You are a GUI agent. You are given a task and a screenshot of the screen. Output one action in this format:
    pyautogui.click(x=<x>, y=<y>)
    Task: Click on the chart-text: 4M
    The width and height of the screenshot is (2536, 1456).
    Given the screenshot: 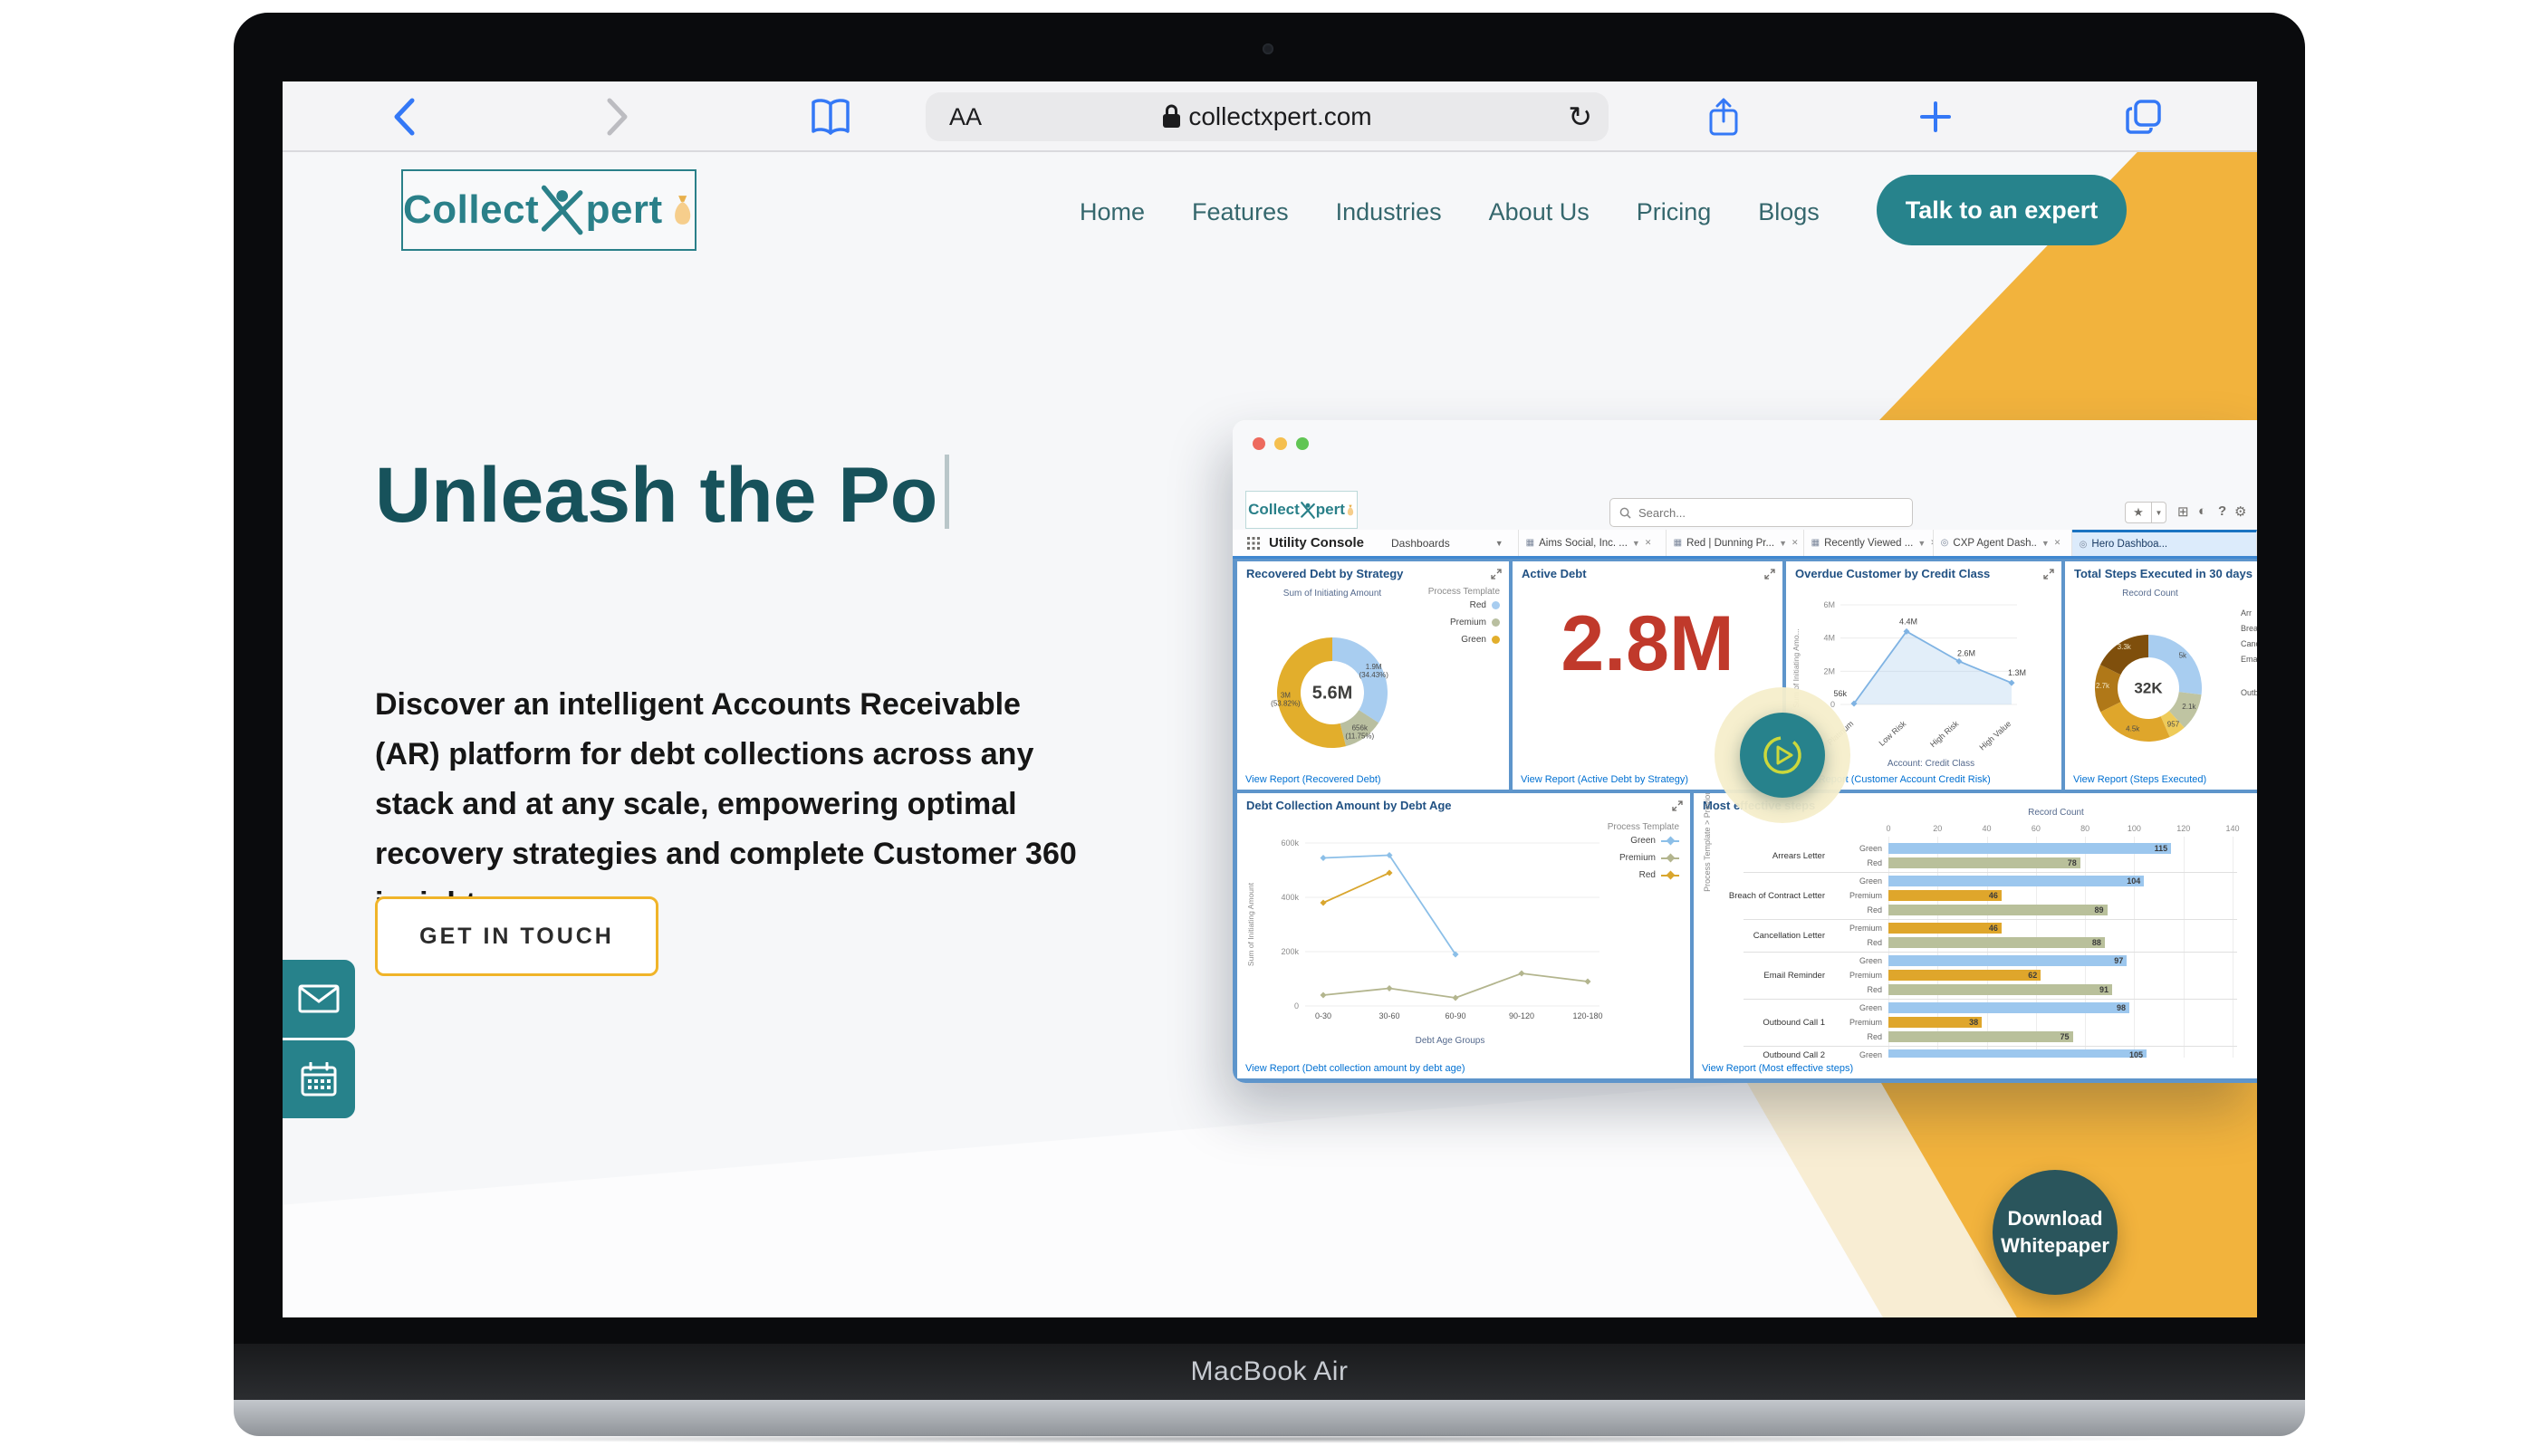 What is the action you would take?
    pyautogui.click(x=1829, y=638)
    